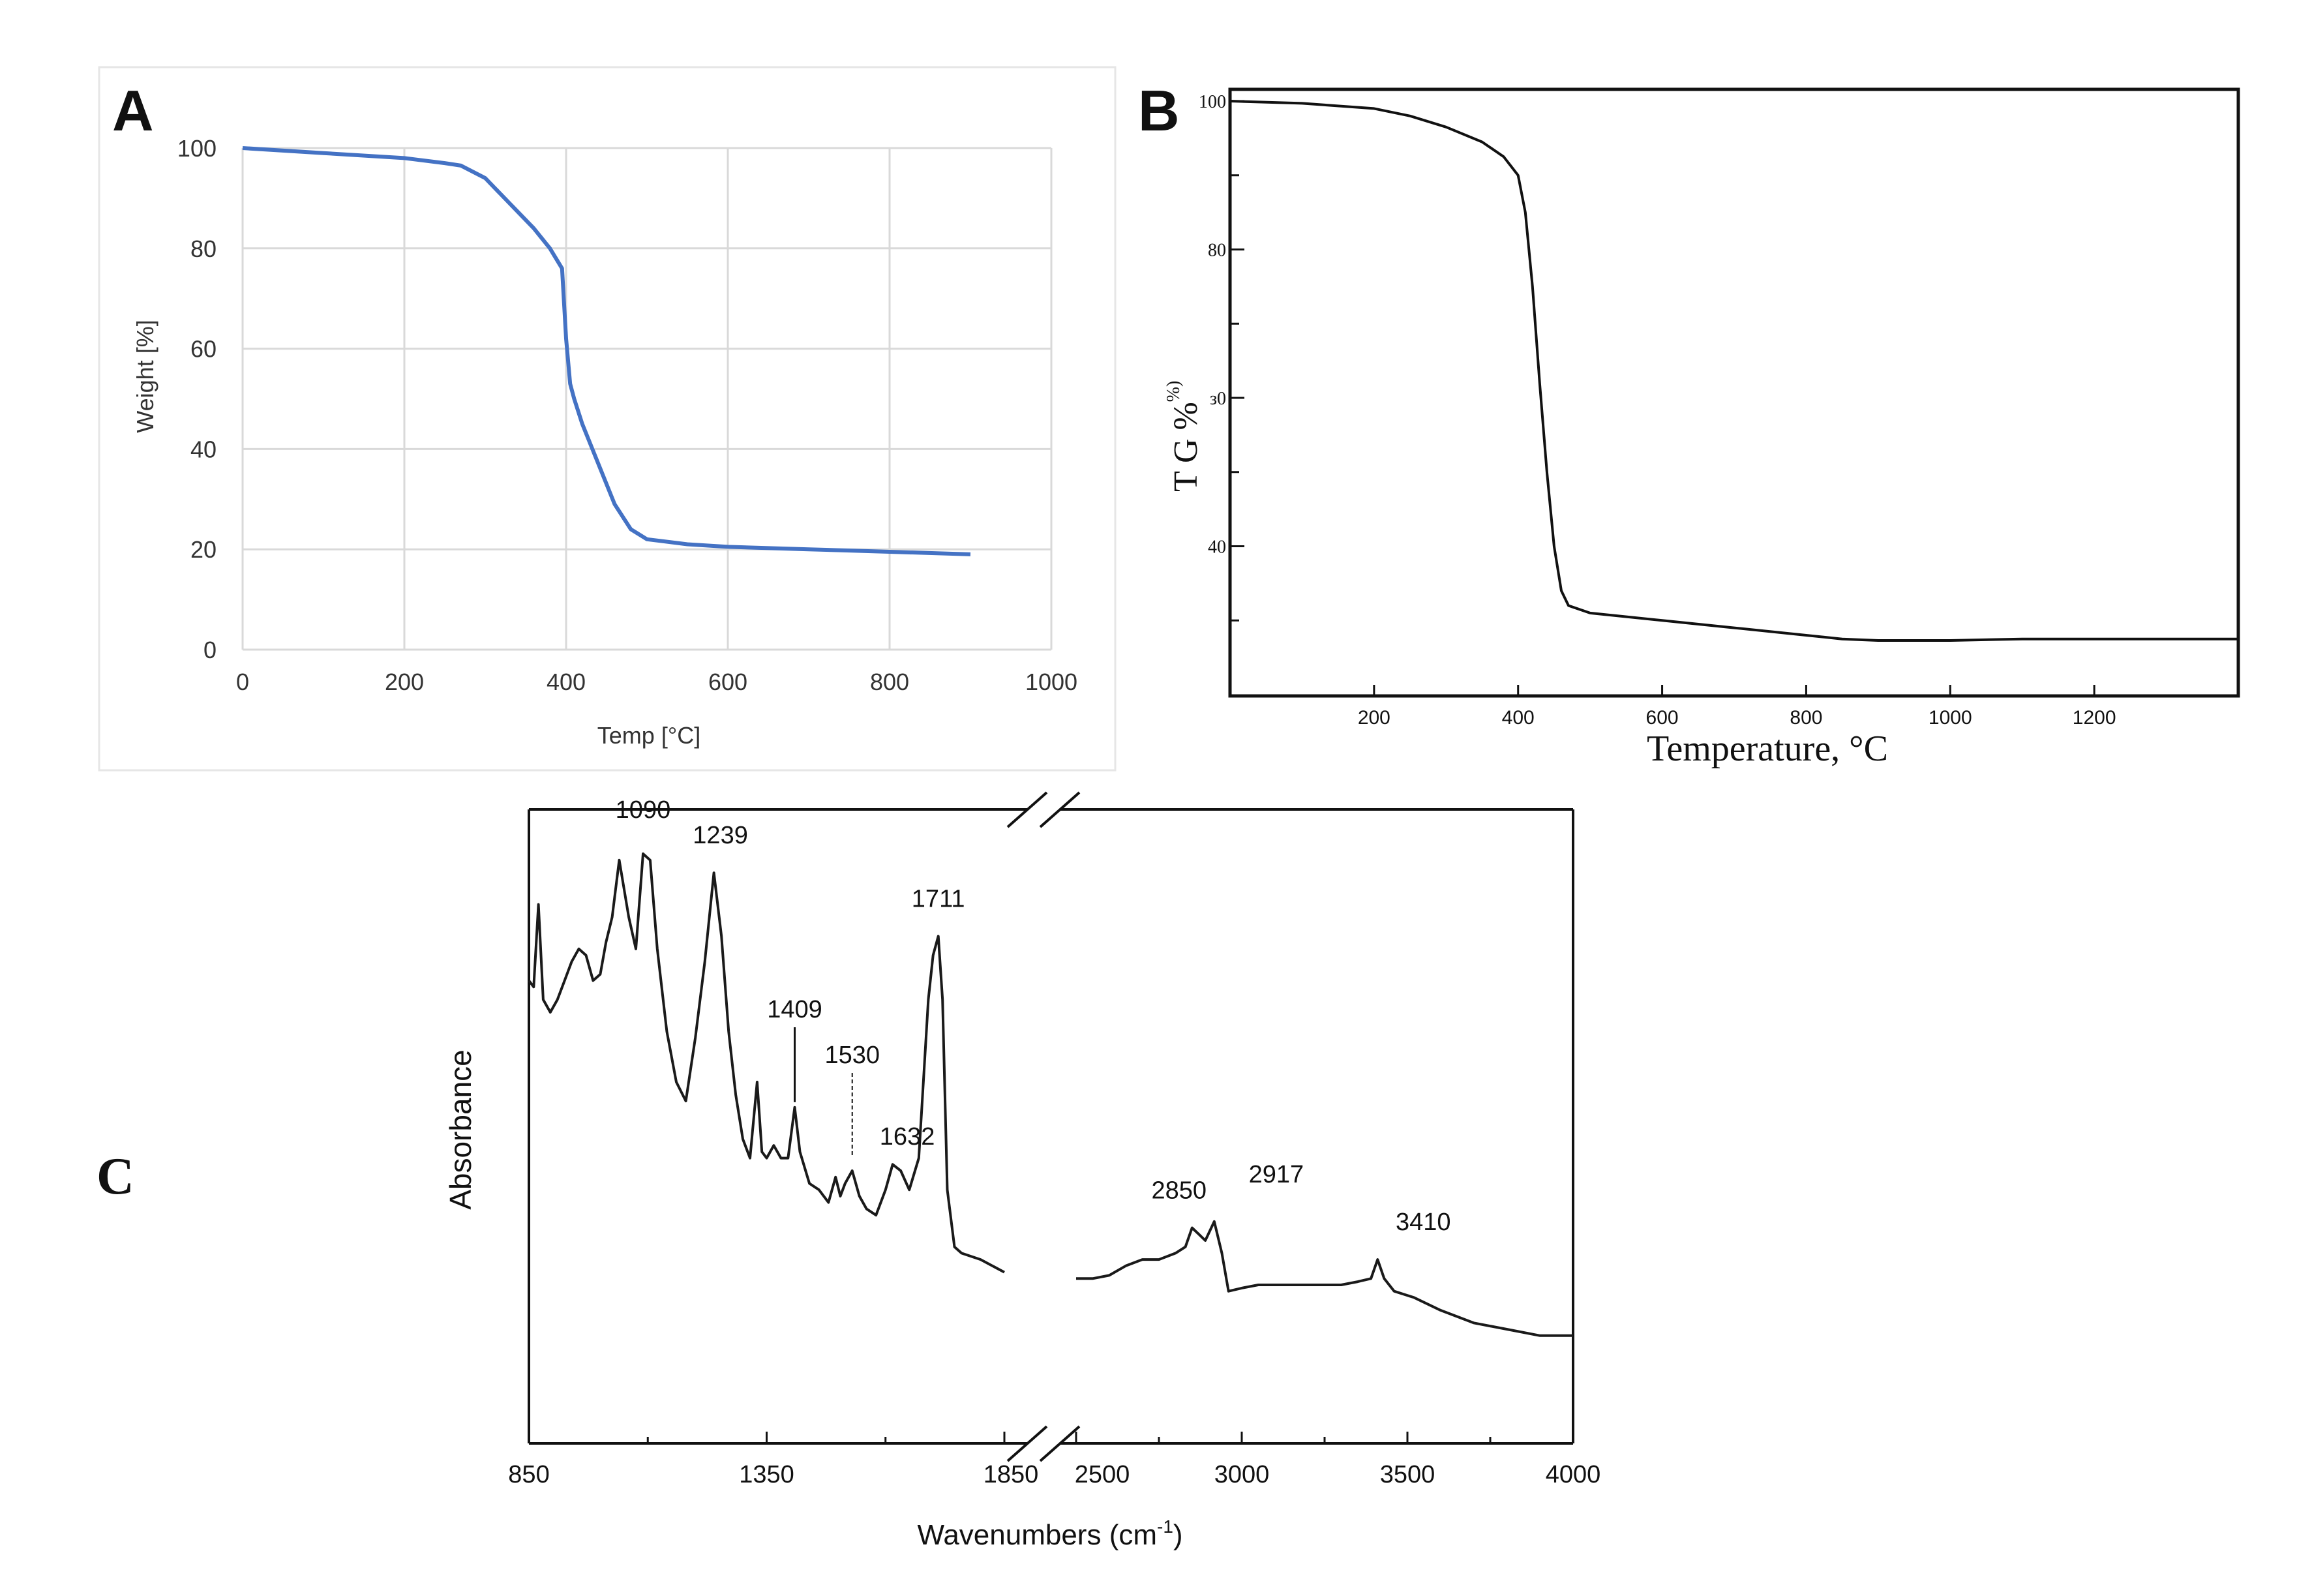 The height and width of the screenshot is (1596, 2297). I want to click on panel-c-peak-label: 1632, so click(907, 1137).